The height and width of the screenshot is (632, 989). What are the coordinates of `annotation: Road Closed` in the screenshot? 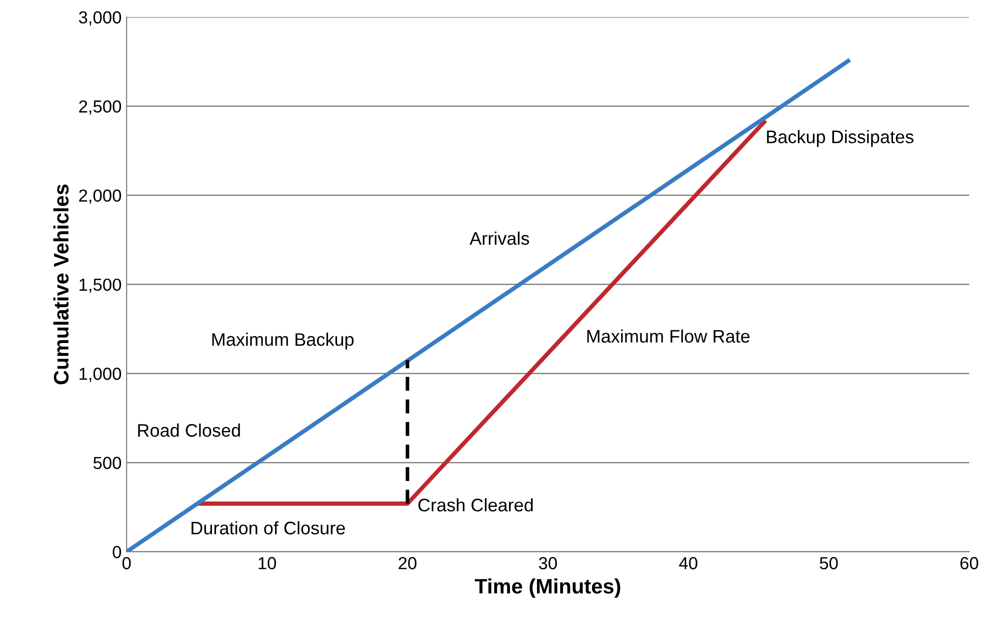 It's located at (189, 430).